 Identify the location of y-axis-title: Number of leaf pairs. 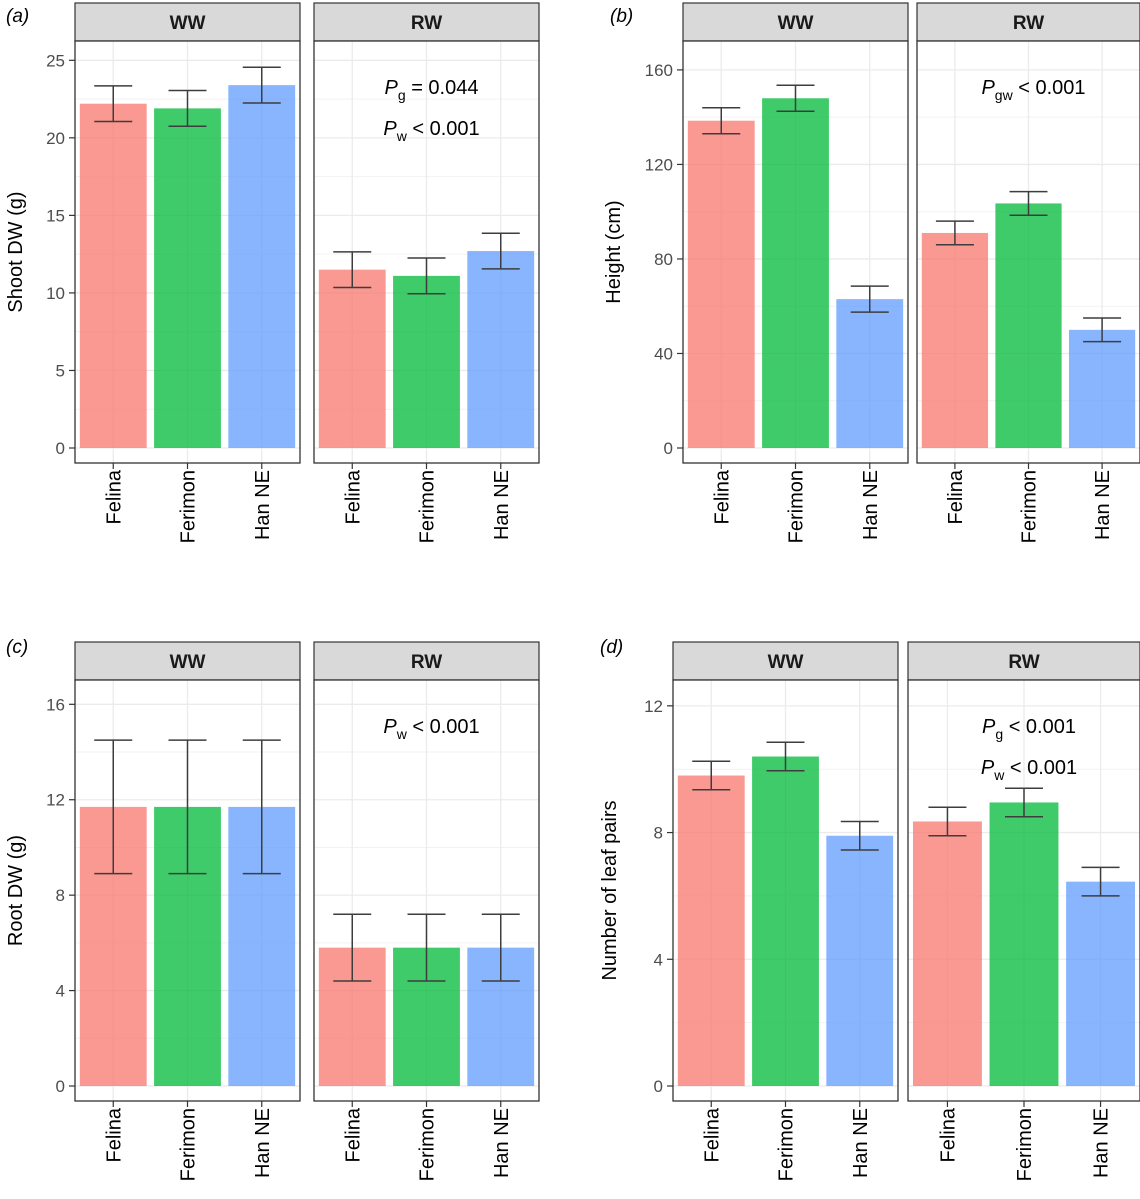
(610, 890).